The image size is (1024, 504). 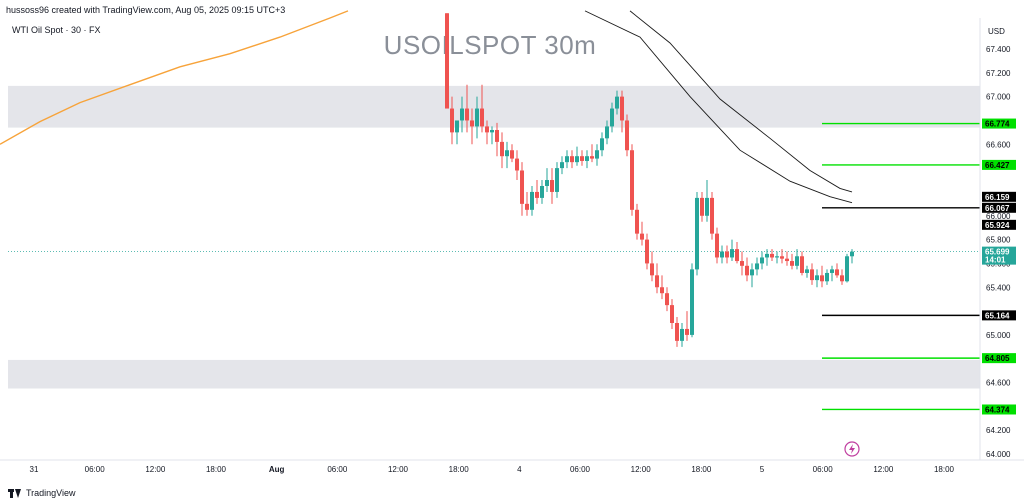 I want to click on level-tag-64.374: 64.374, so click(x=999, y=409).